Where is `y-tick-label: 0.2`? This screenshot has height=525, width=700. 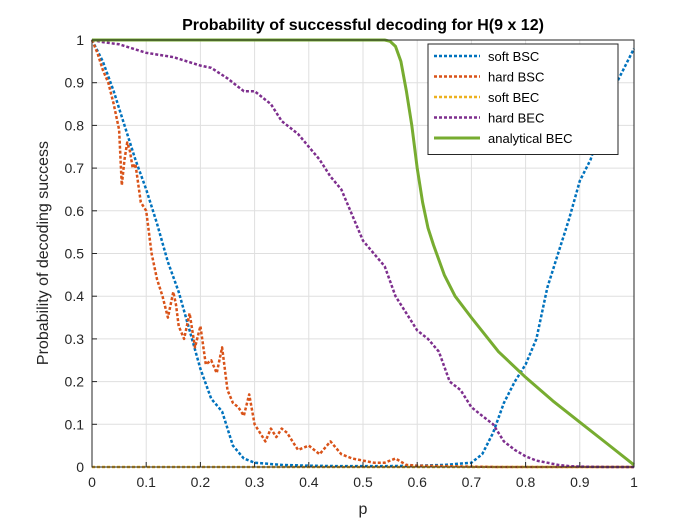 y-tick-label: 0.2 is located at coordinates (75, 382).